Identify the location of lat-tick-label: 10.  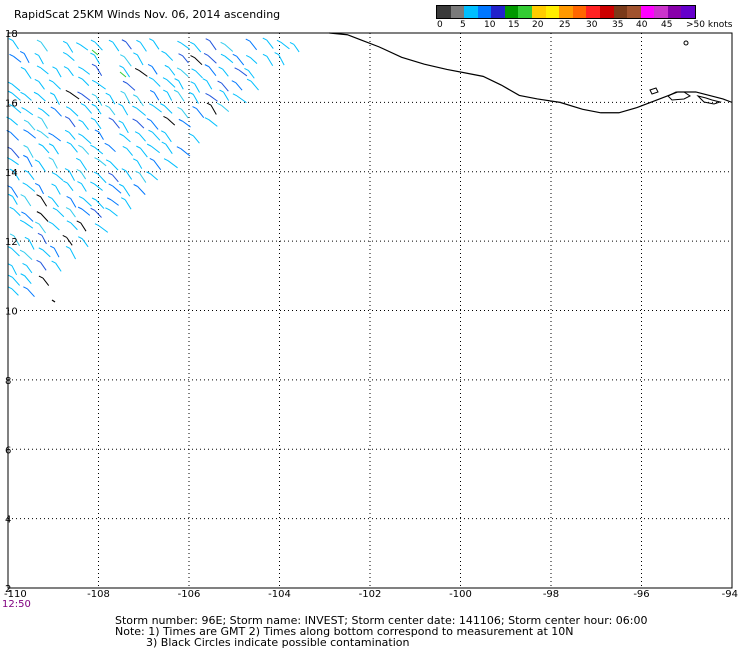
(11, 312).